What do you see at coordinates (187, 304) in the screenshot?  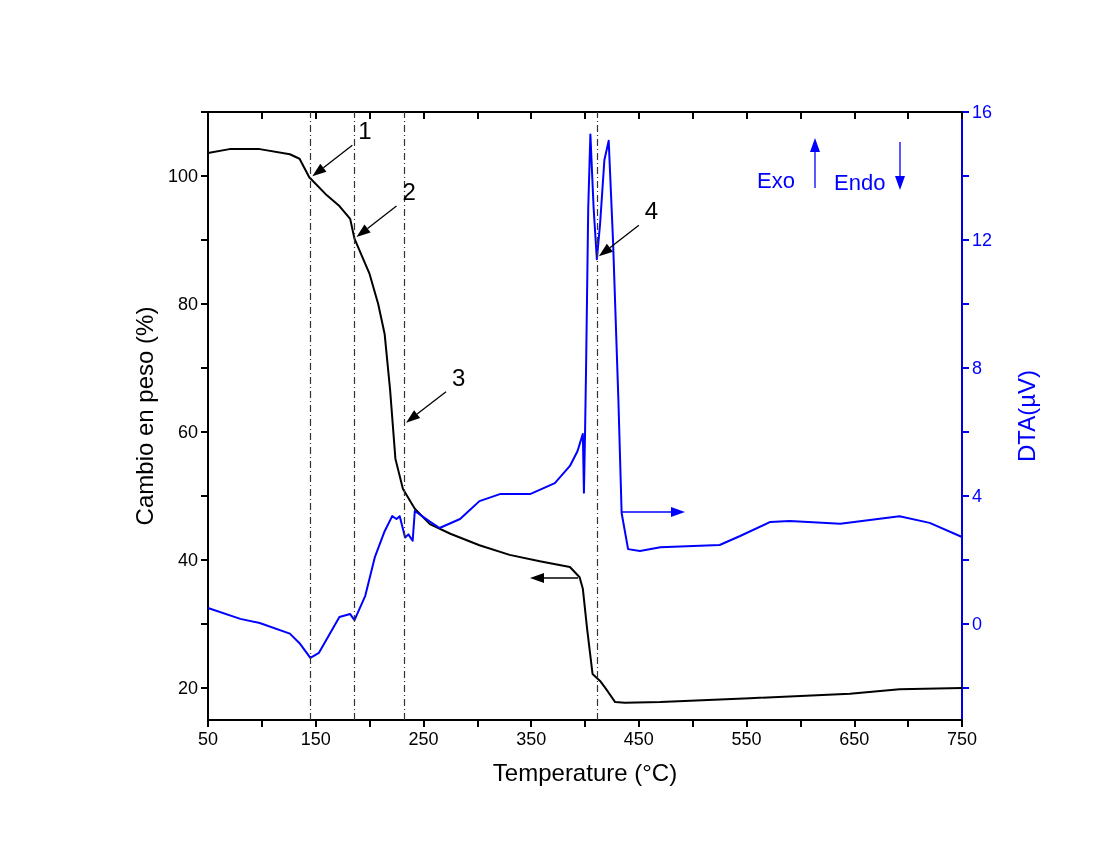 I see `y-tick-label: 80` at bounding box center [187, 304].